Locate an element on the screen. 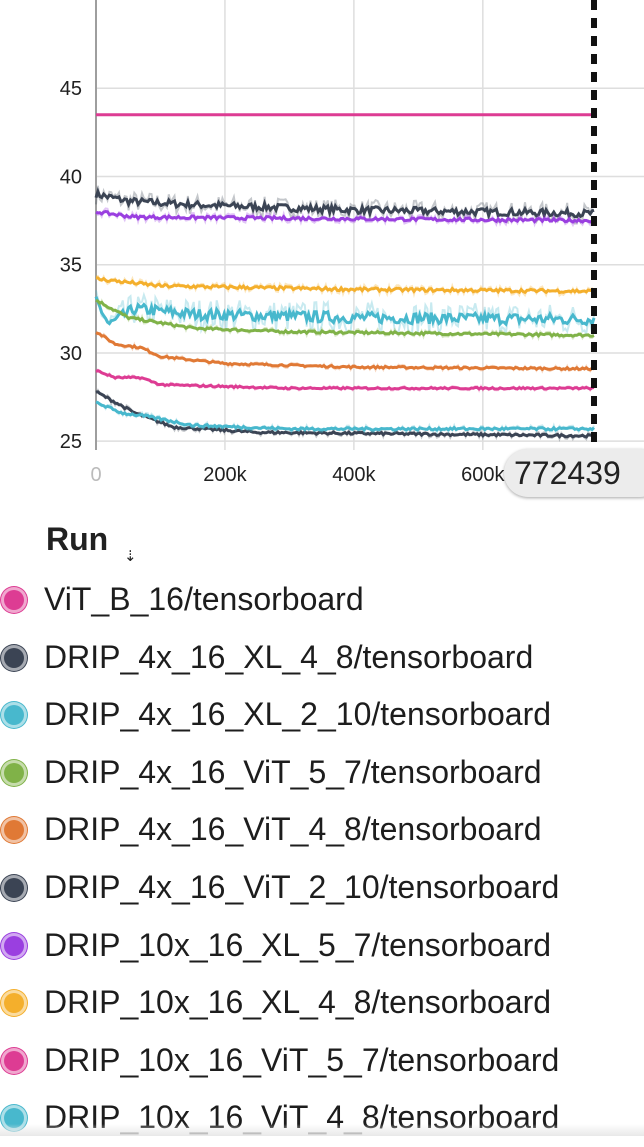 This screenshot has height=1147, width=644. legend-label: DRIP_4x_16_XL_2_10/tensorboard is located at coordinates (298, 714).